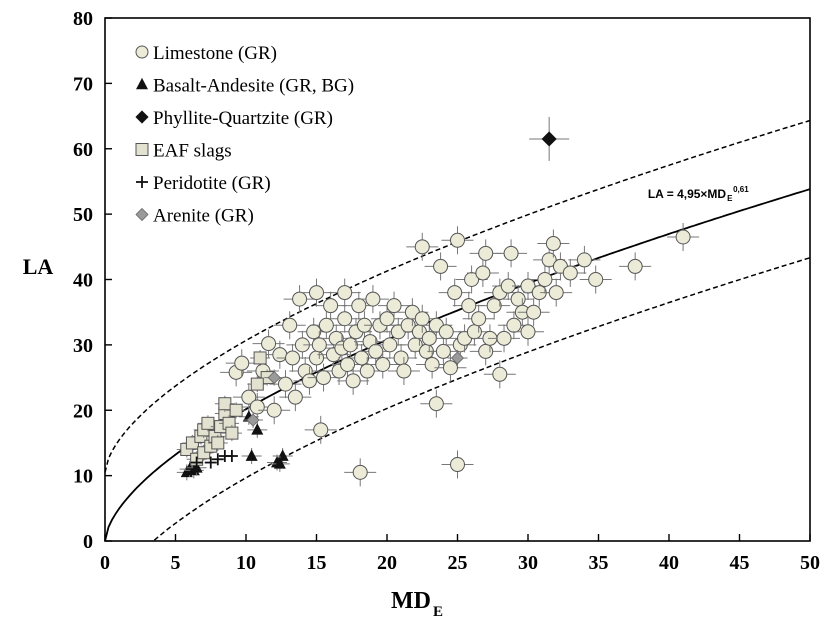 Image resolution: width=825 pixels, height=627 pixels. What do you see at coordinates (38, 266) in the screenshot?
I see `y-axis-label: LA` at bounding box center [38, 266].